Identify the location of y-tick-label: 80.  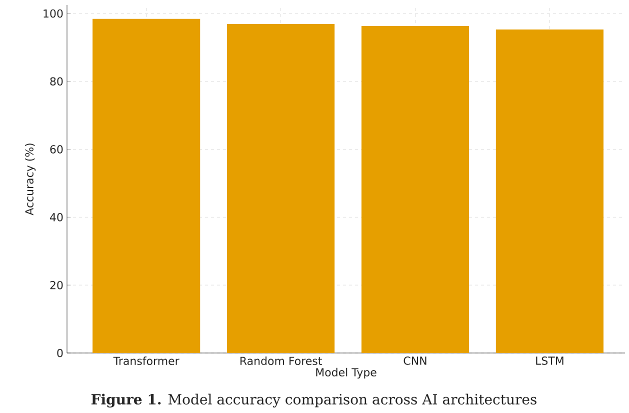
(56, 81).